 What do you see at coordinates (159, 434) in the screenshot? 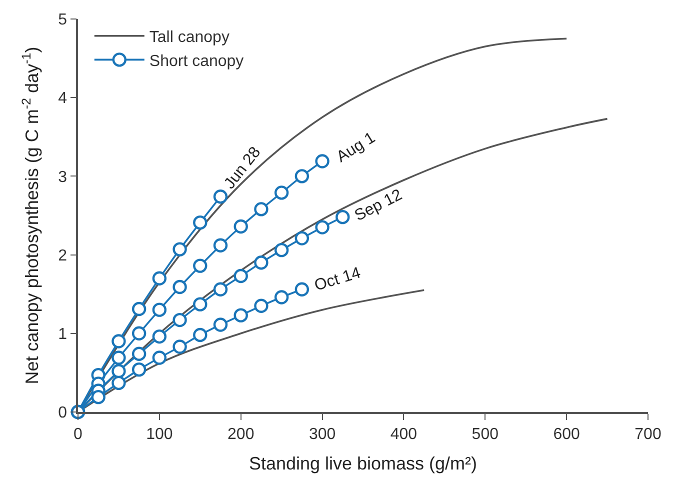
I see `x-tick-label: 100` at bounding box center [159, 434].